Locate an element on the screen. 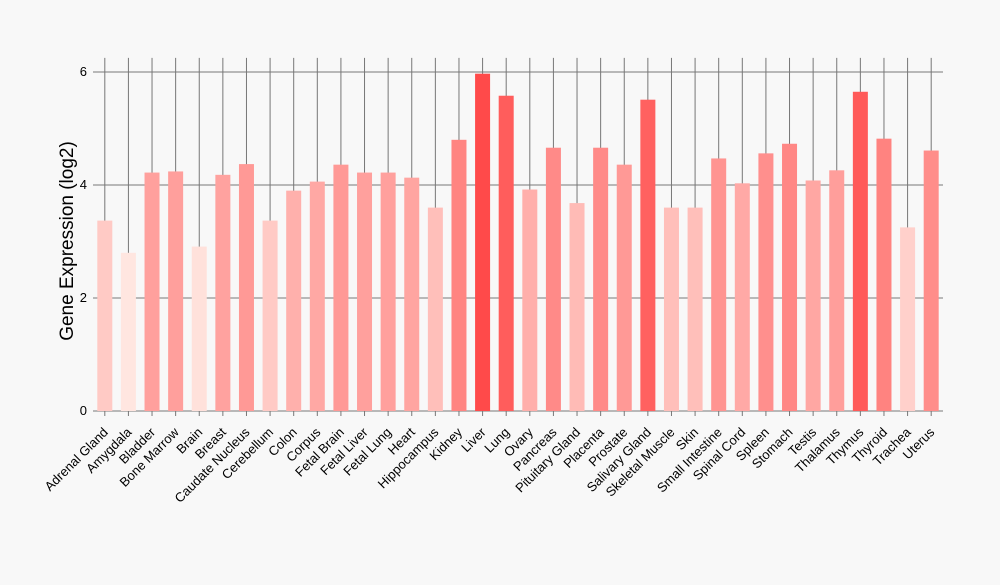  y-tick-label: 6 is located at coordinates (83, 71).